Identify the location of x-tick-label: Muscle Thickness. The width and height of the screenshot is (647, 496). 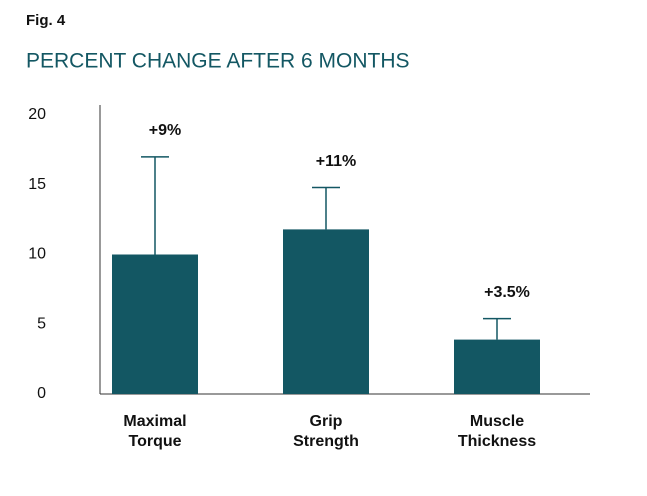
(497, 431).